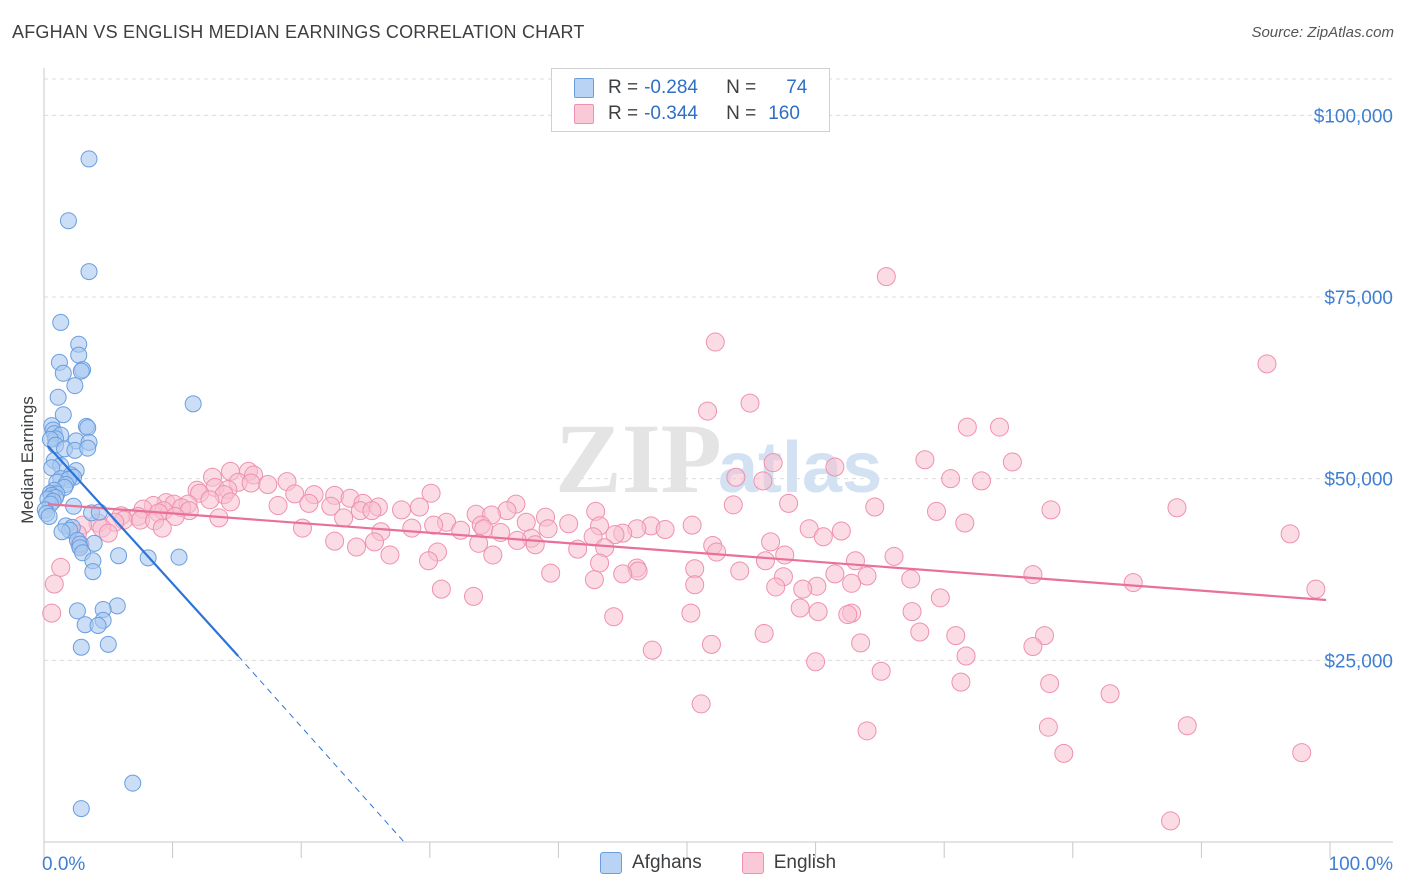 Image resolution: width=1406 pixels, height=892 pixels. What do you see at coordinates (1322, 32) in the screenshot?
I see `source-label: Source: ZipAtlas.com` at bounding box center [1322, 32].